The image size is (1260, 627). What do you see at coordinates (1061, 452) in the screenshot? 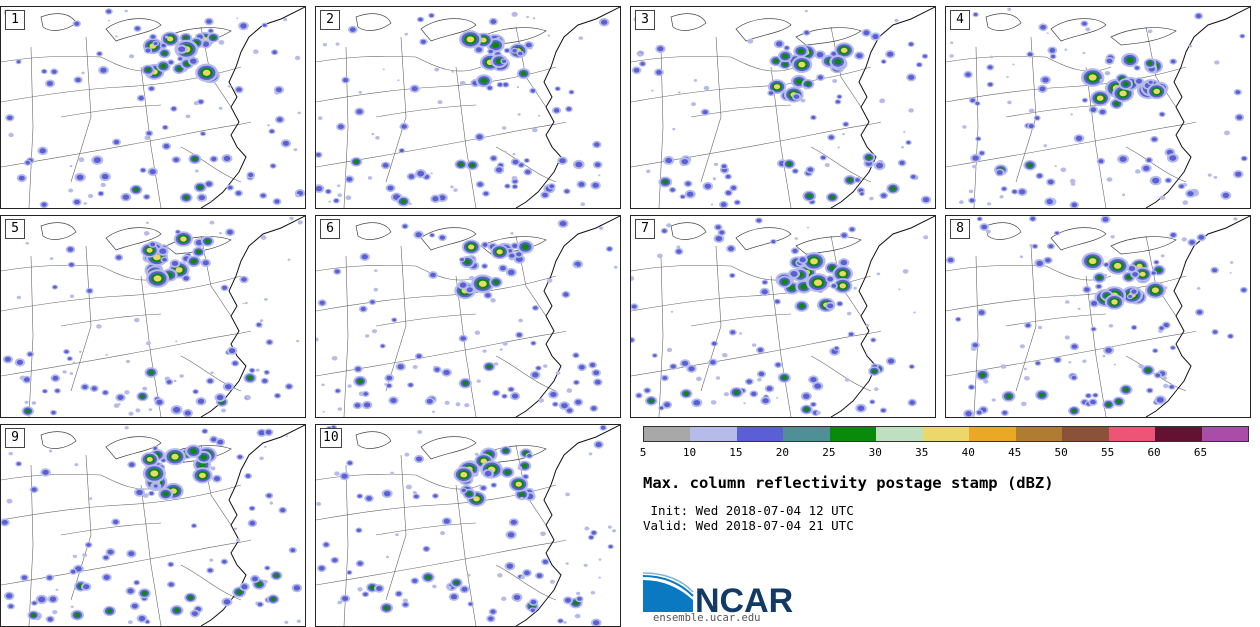
I see `colorbar-tick: 50` at bounding box center [1061, 452].